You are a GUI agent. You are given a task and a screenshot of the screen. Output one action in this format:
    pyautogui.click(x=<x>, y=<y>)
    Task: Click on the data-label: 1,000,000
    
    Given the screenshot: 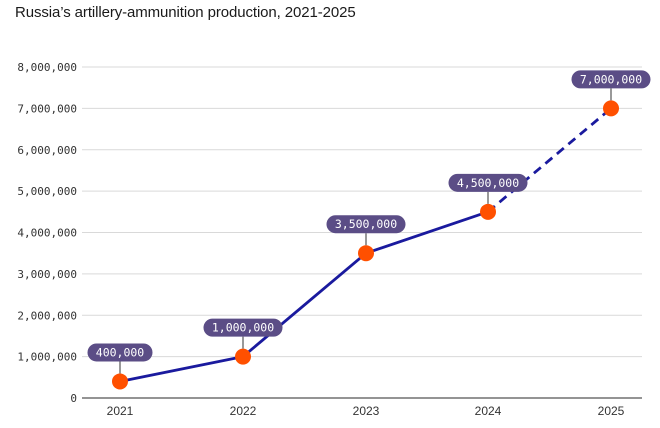 What is the action you would take?
    pyautogui.click(x=243, y=328)
    